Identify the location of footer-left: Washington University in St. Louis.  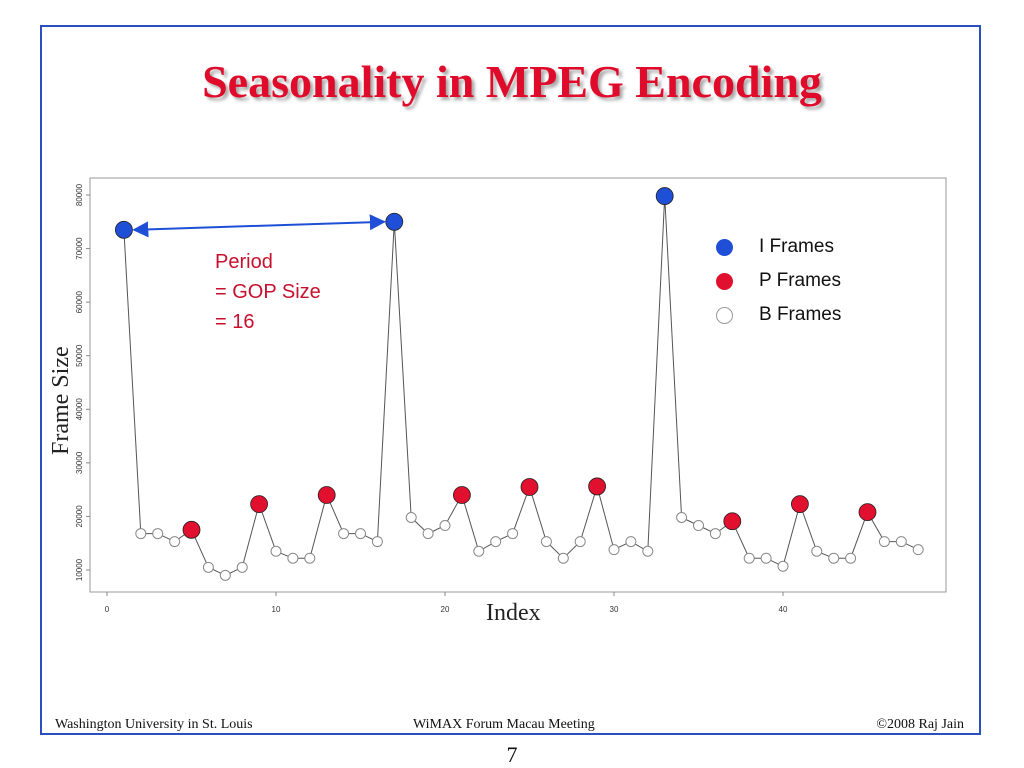
(154, 724).